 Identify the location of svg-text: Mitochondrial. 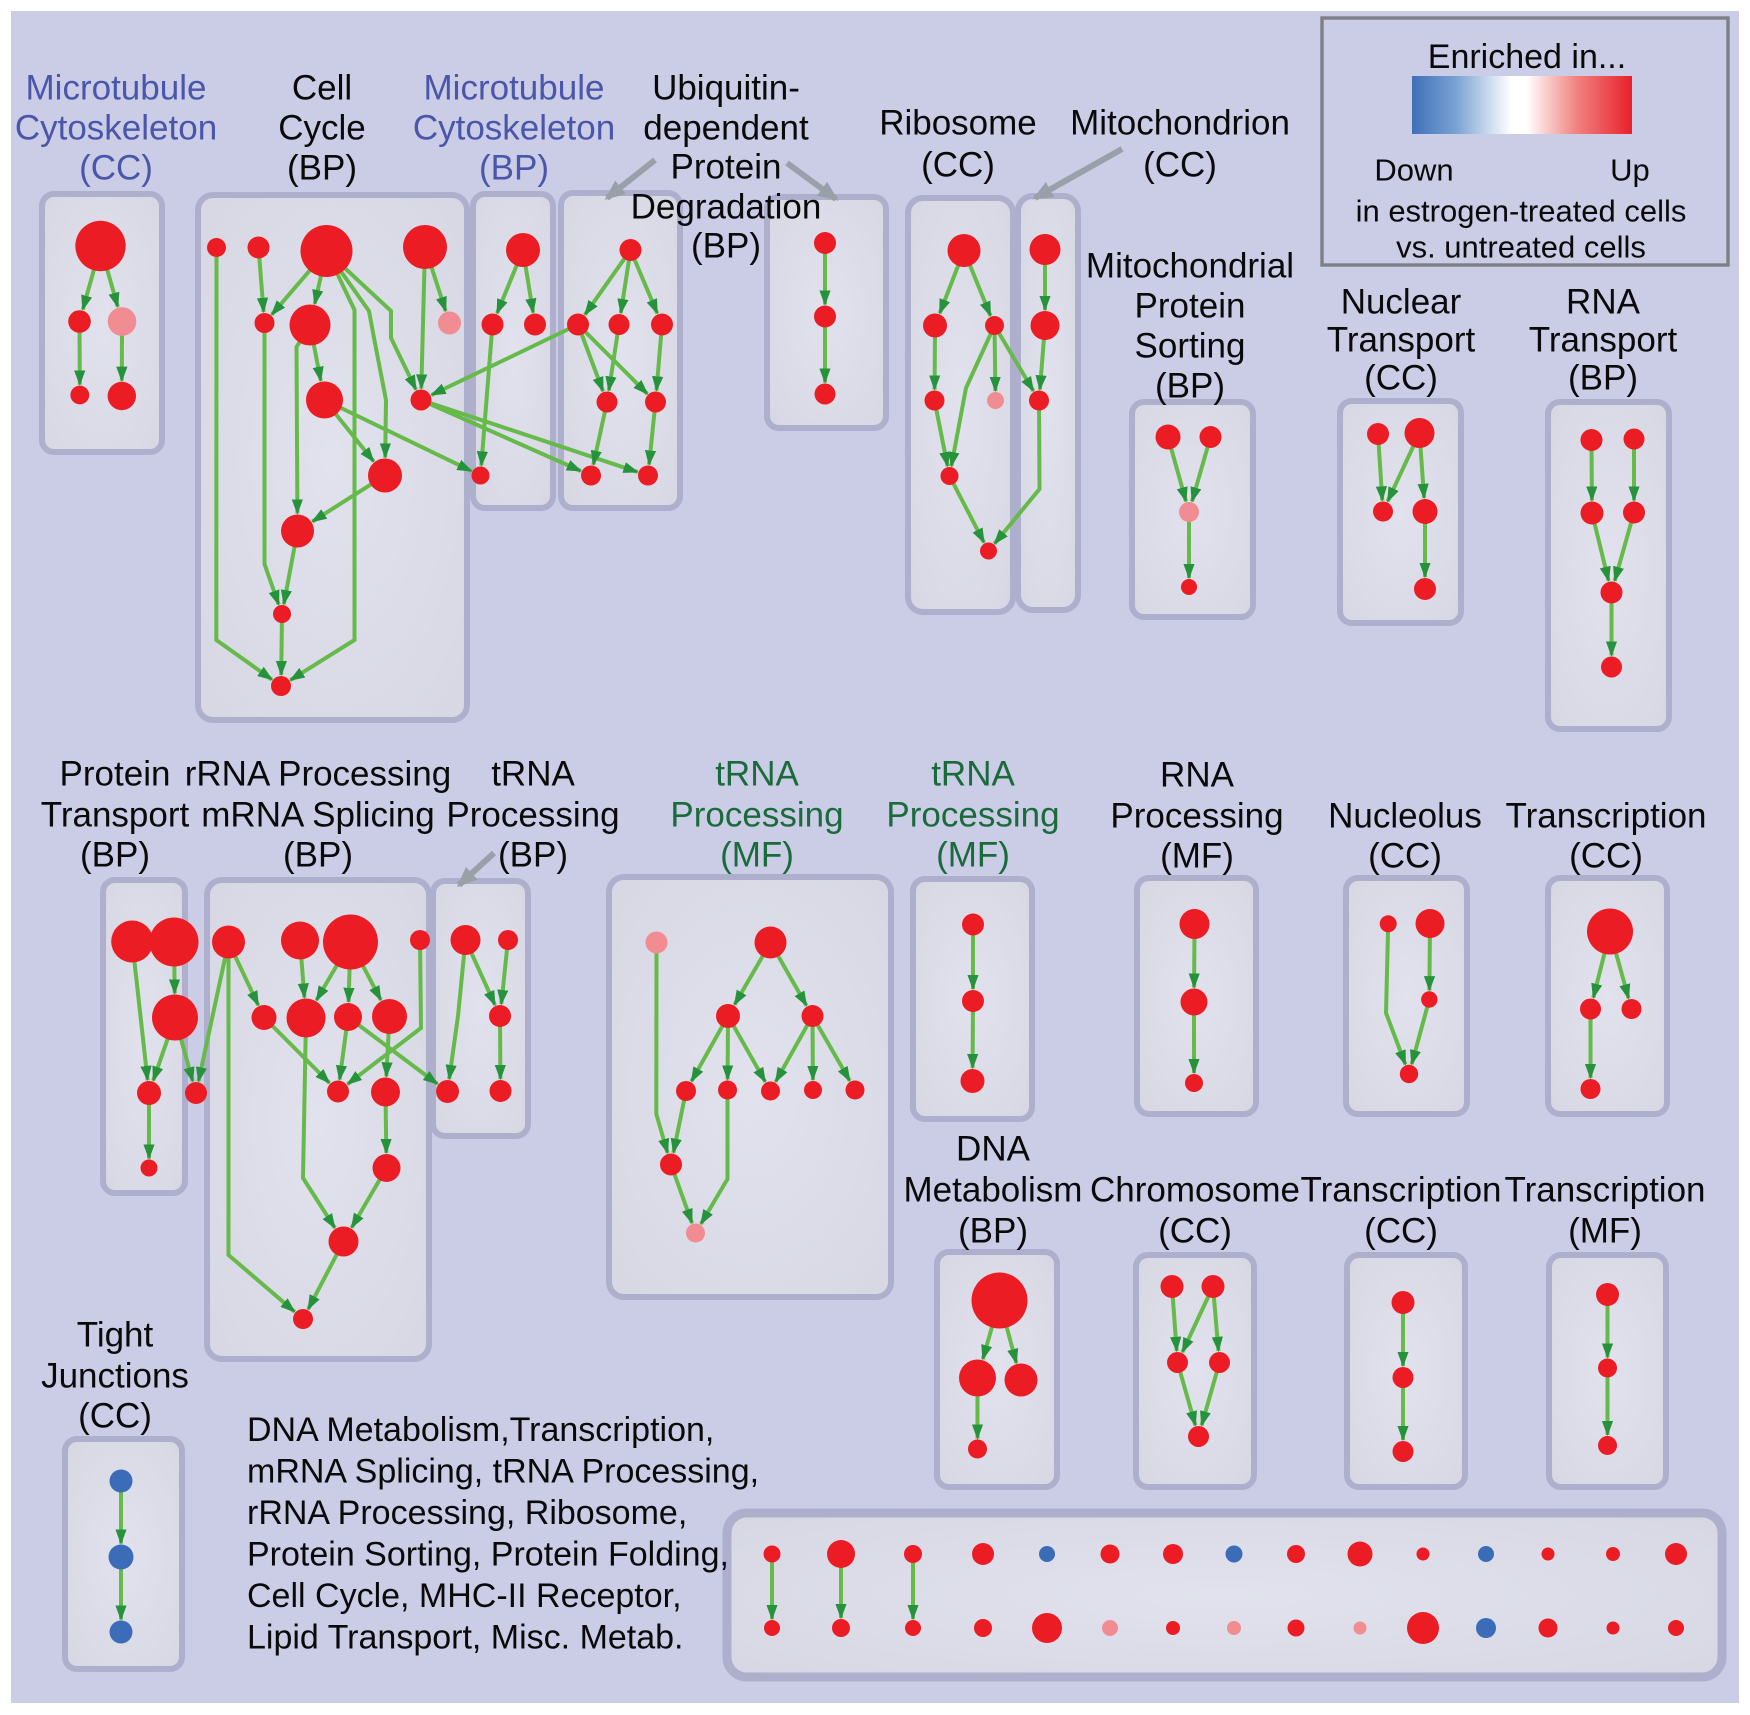
(1190, 266).